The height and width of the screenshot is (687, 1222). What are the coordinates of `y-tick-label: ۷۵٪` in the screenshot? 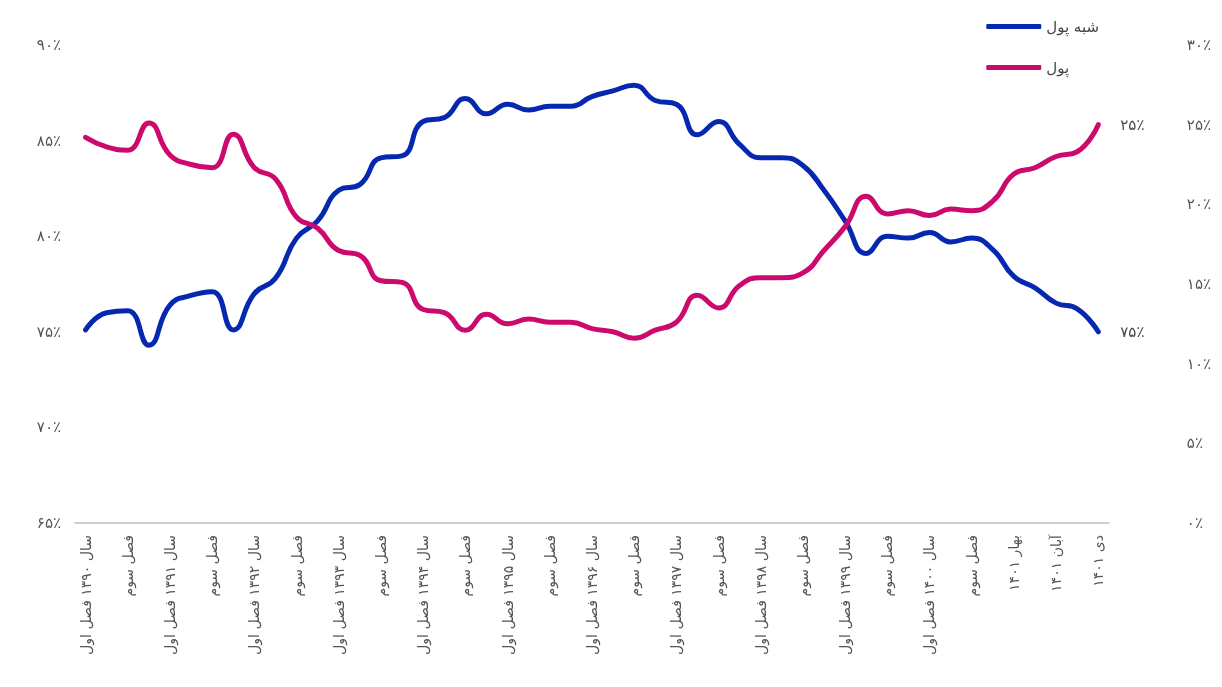 It's located at (48, 331).